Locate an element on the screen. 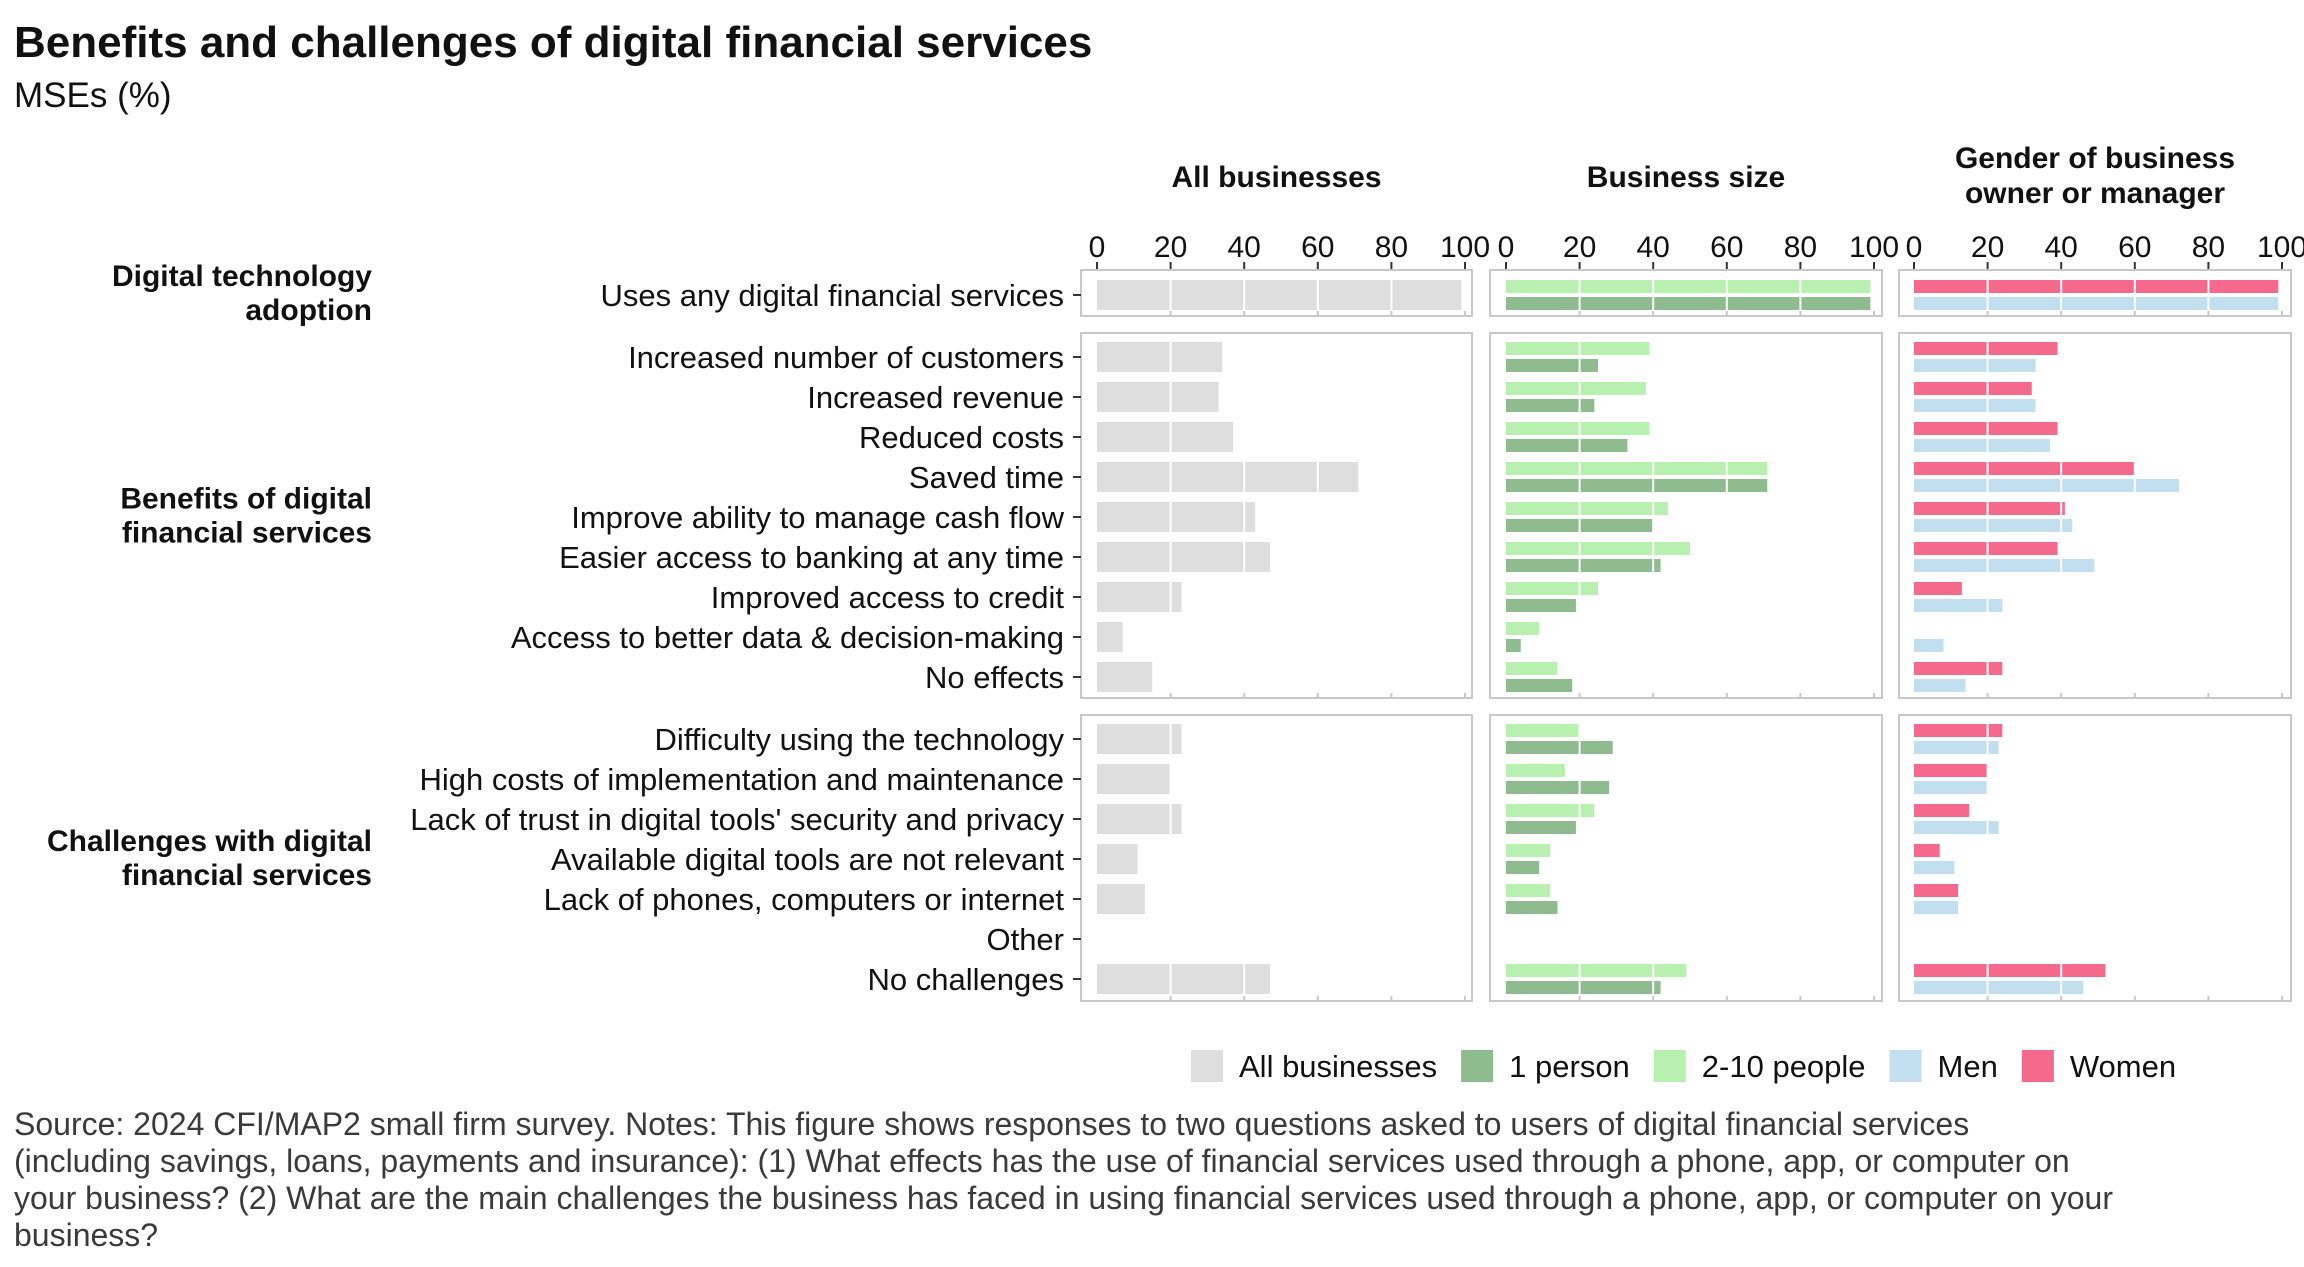 Image resolution: width=2304 pixels, height=1267 pixels. facet-title-line: Business size is located at coordinates (1686, 177).